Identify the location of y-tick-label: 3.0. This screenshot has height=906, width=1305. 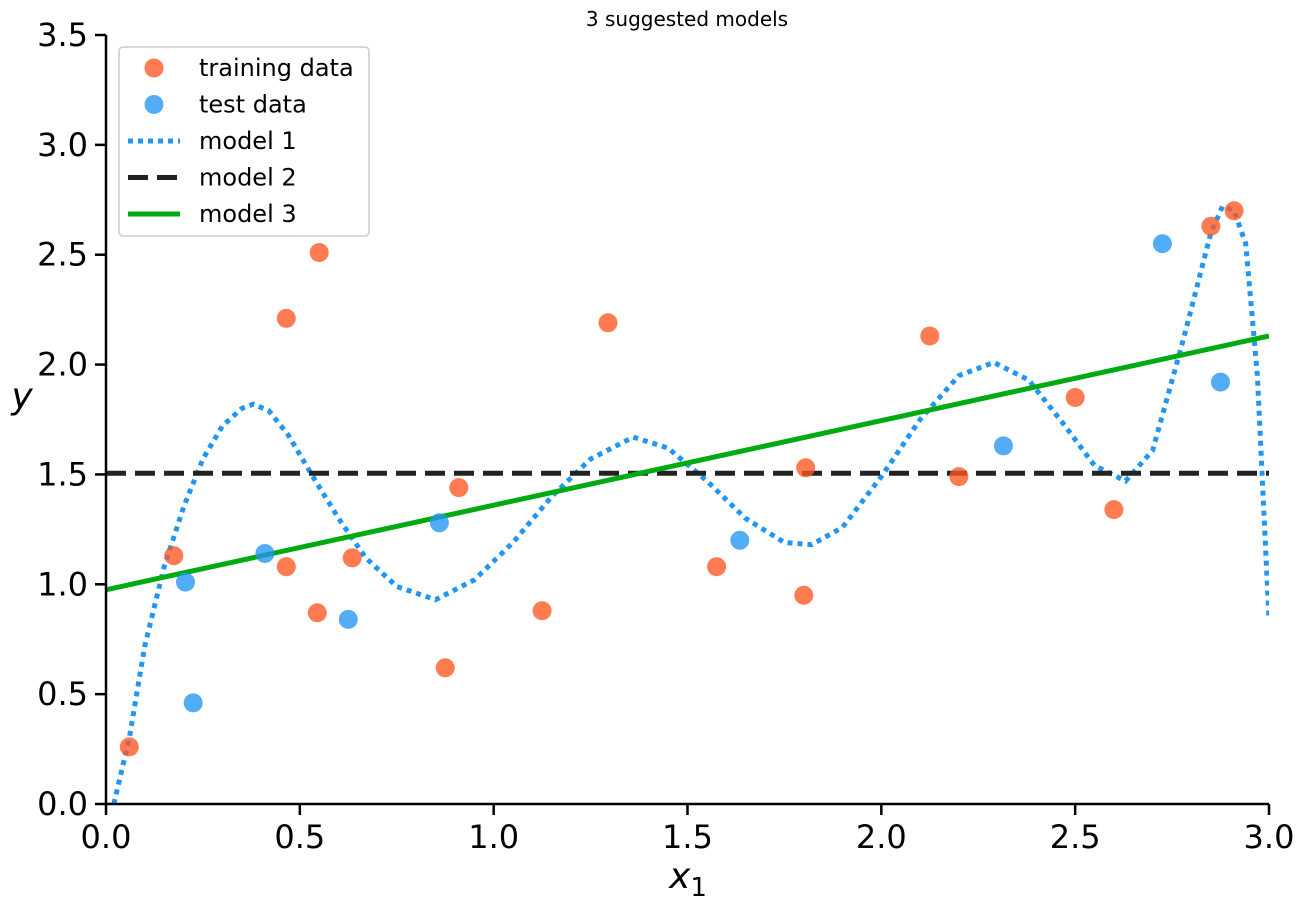
(62, 145).